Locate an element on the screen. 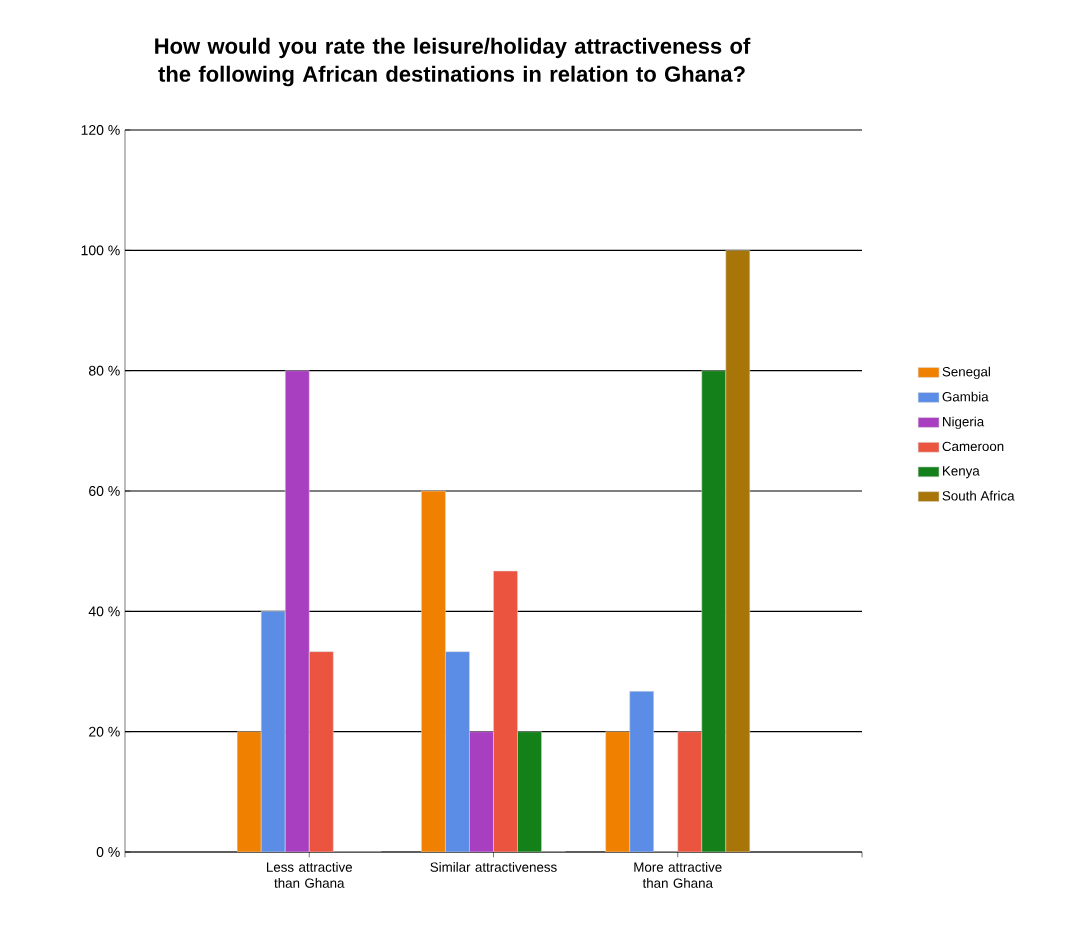 This screenshot has height=943, width=1067. x-tick-label: Less attractive than Ghana is located at coordinates (309, 875).